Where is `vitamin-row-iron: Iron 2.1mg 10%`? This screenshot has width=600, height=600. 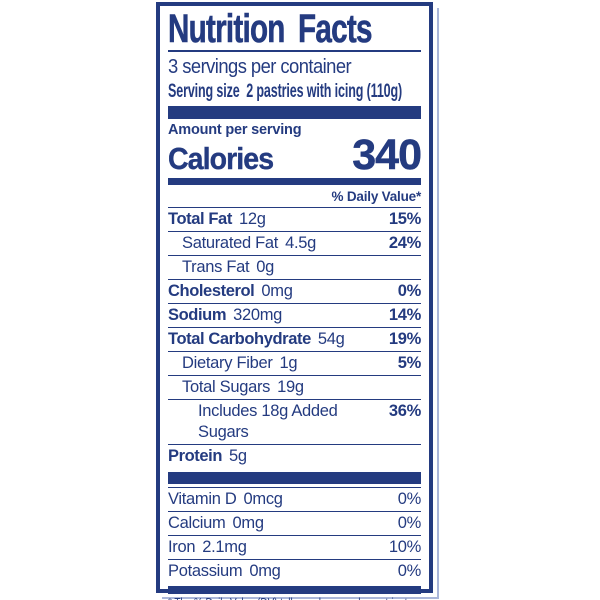 vitamin-row-iron: Iron 2.1mg 10% is located at coordinates (294, 547).